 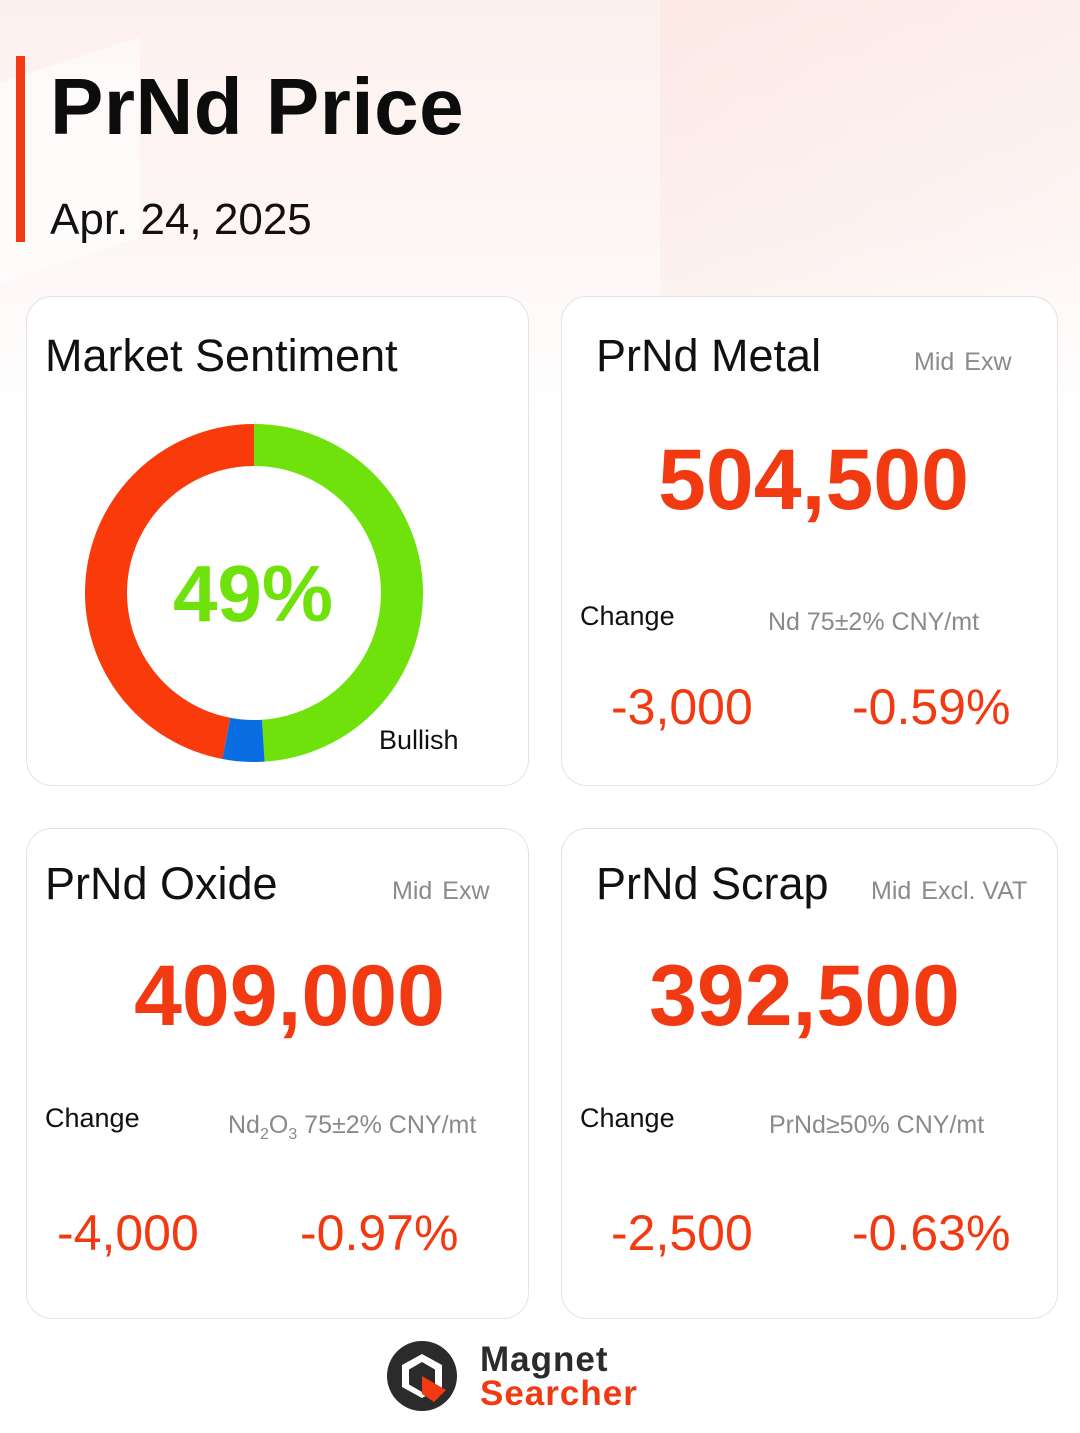 What do you see at coordinates (289, 996) in the screenshot?
I see `oxide-price: 409,000` at bounding box center [289, 996].